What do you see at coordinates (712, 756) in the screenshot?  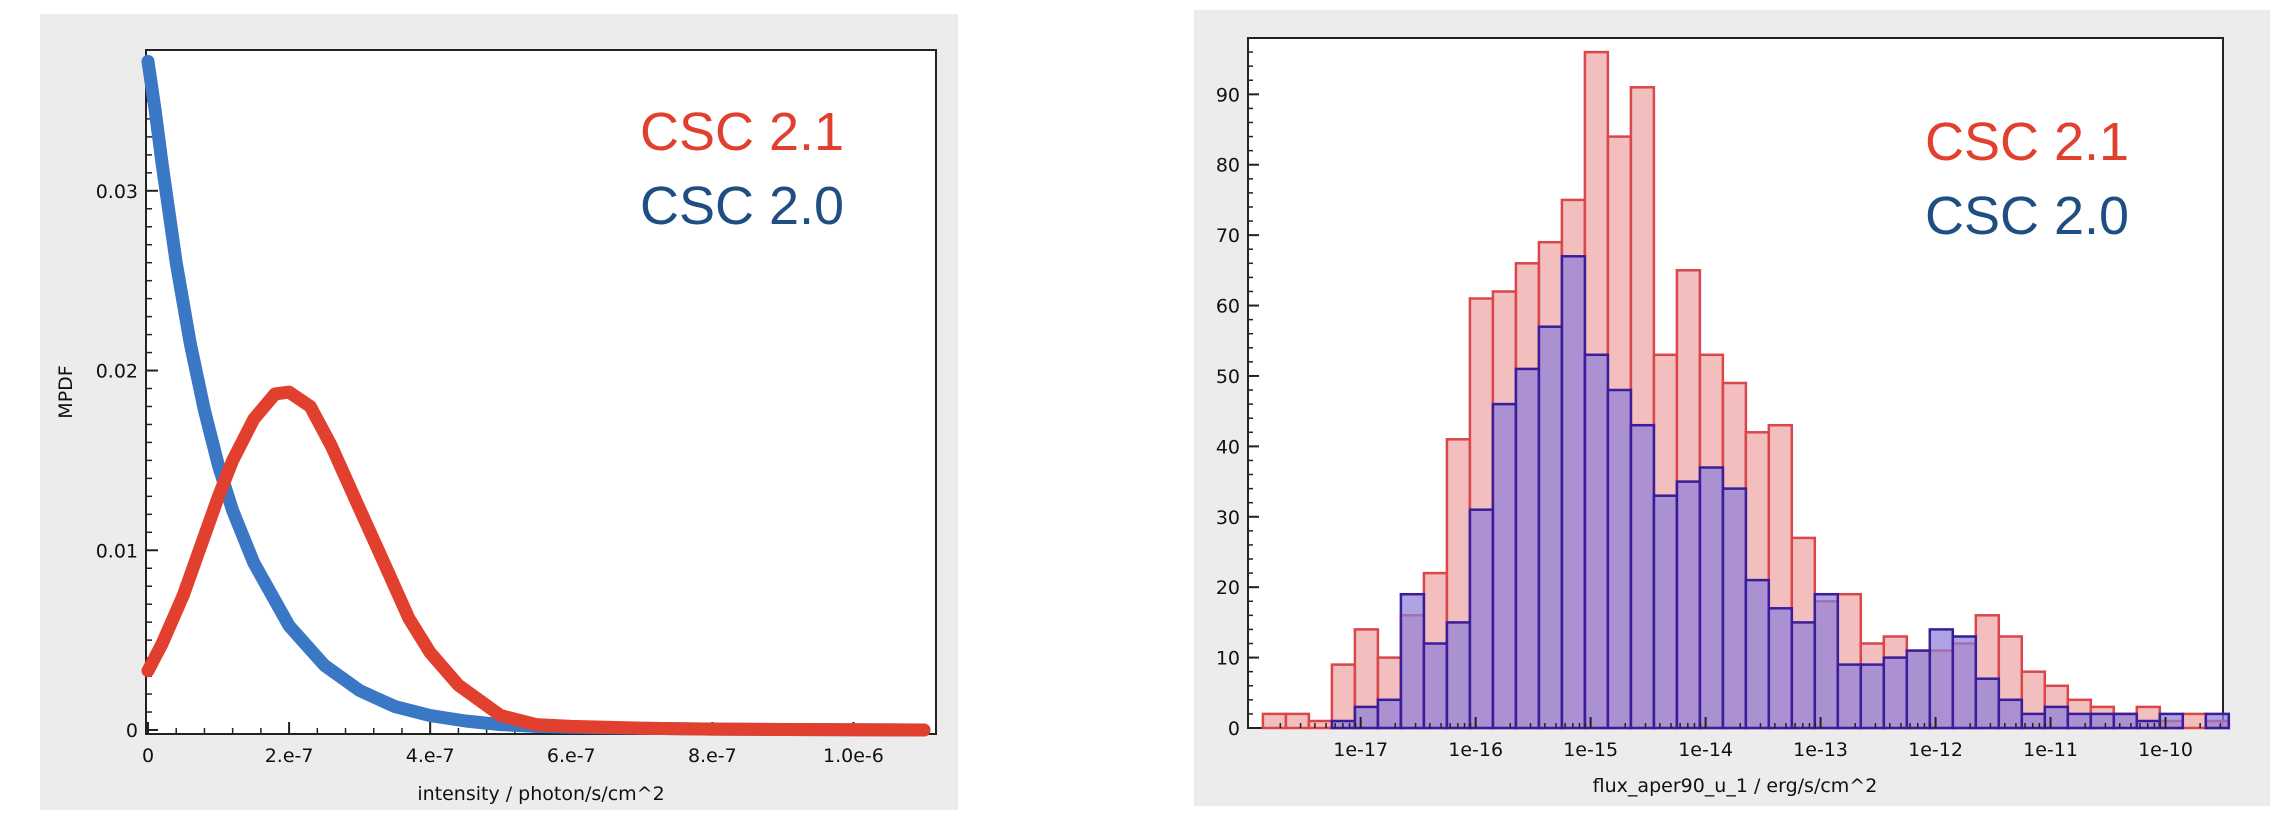 I see `x-tick-label: 8.e-7` at bounding box center [712, 756].